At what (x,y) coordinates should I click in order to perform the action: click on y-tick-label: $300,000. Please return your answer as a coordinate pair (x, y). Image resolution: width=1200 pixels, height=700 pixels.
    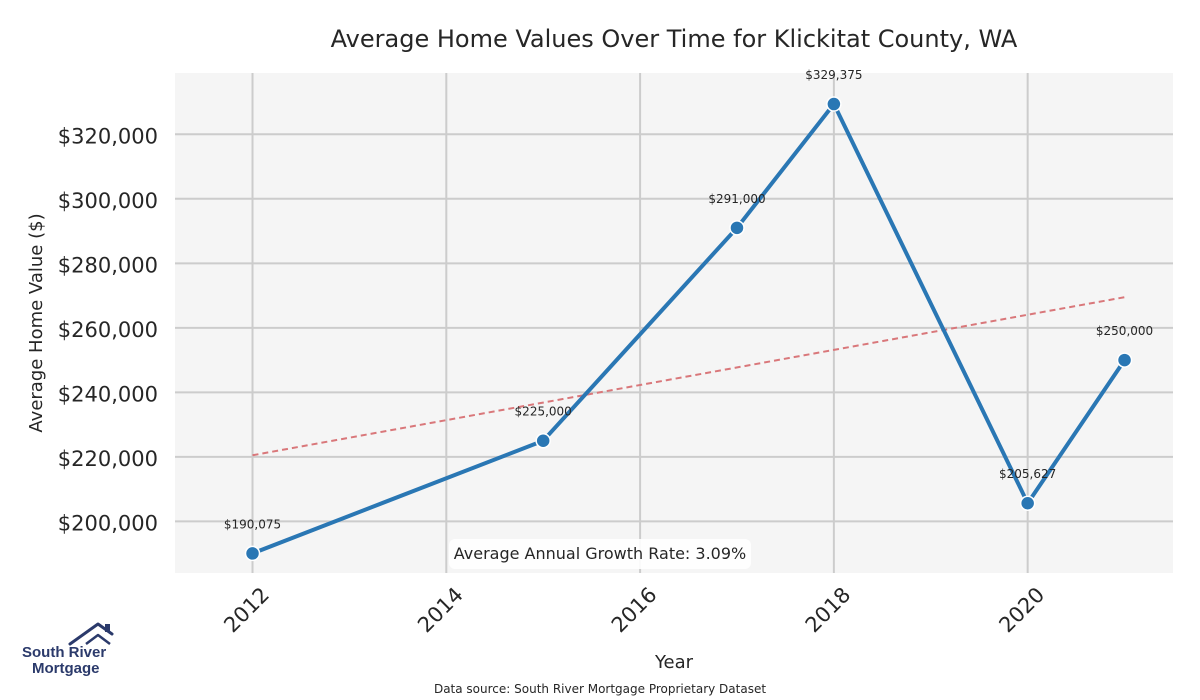
    Looking at the image, I should click on (108, 201).